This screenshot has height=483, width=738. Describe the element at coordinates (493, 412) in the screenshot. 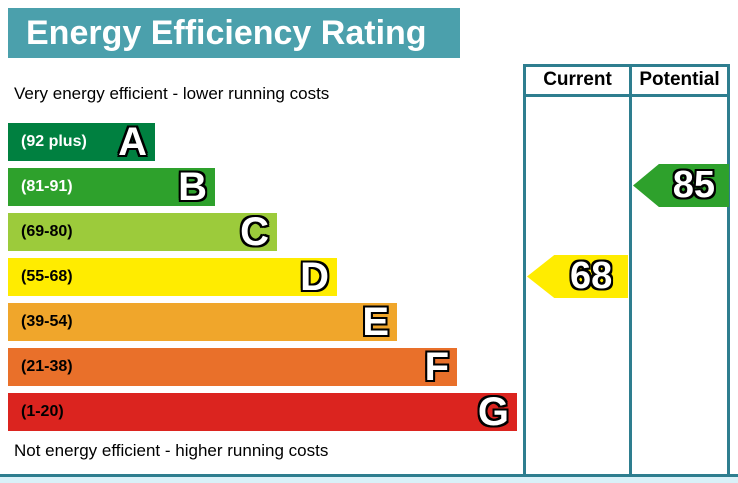

I see `band-letter: G` at that location.